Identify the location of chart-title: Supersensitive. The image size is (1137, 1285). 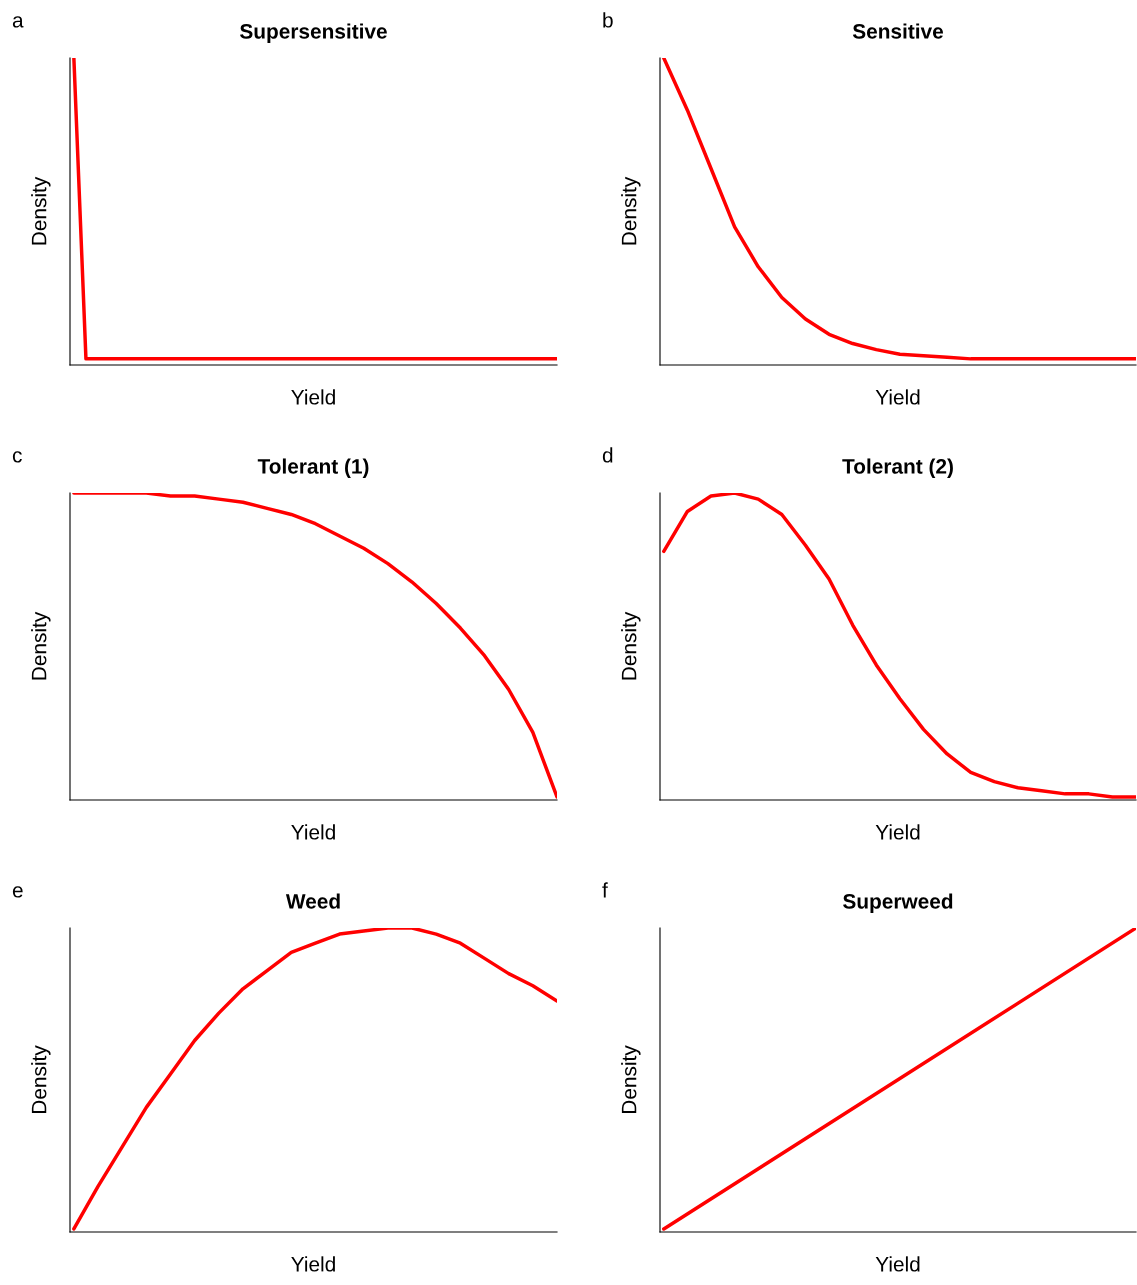
(313, 33).